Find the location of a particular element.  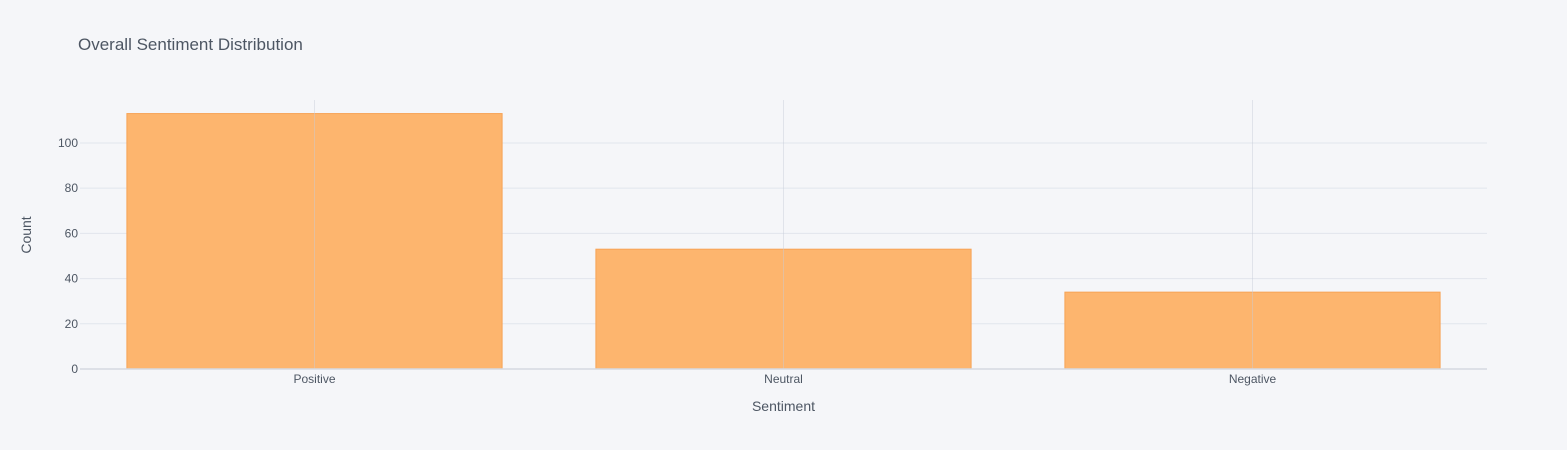

bar-positive is located at coordinates (314, 241).